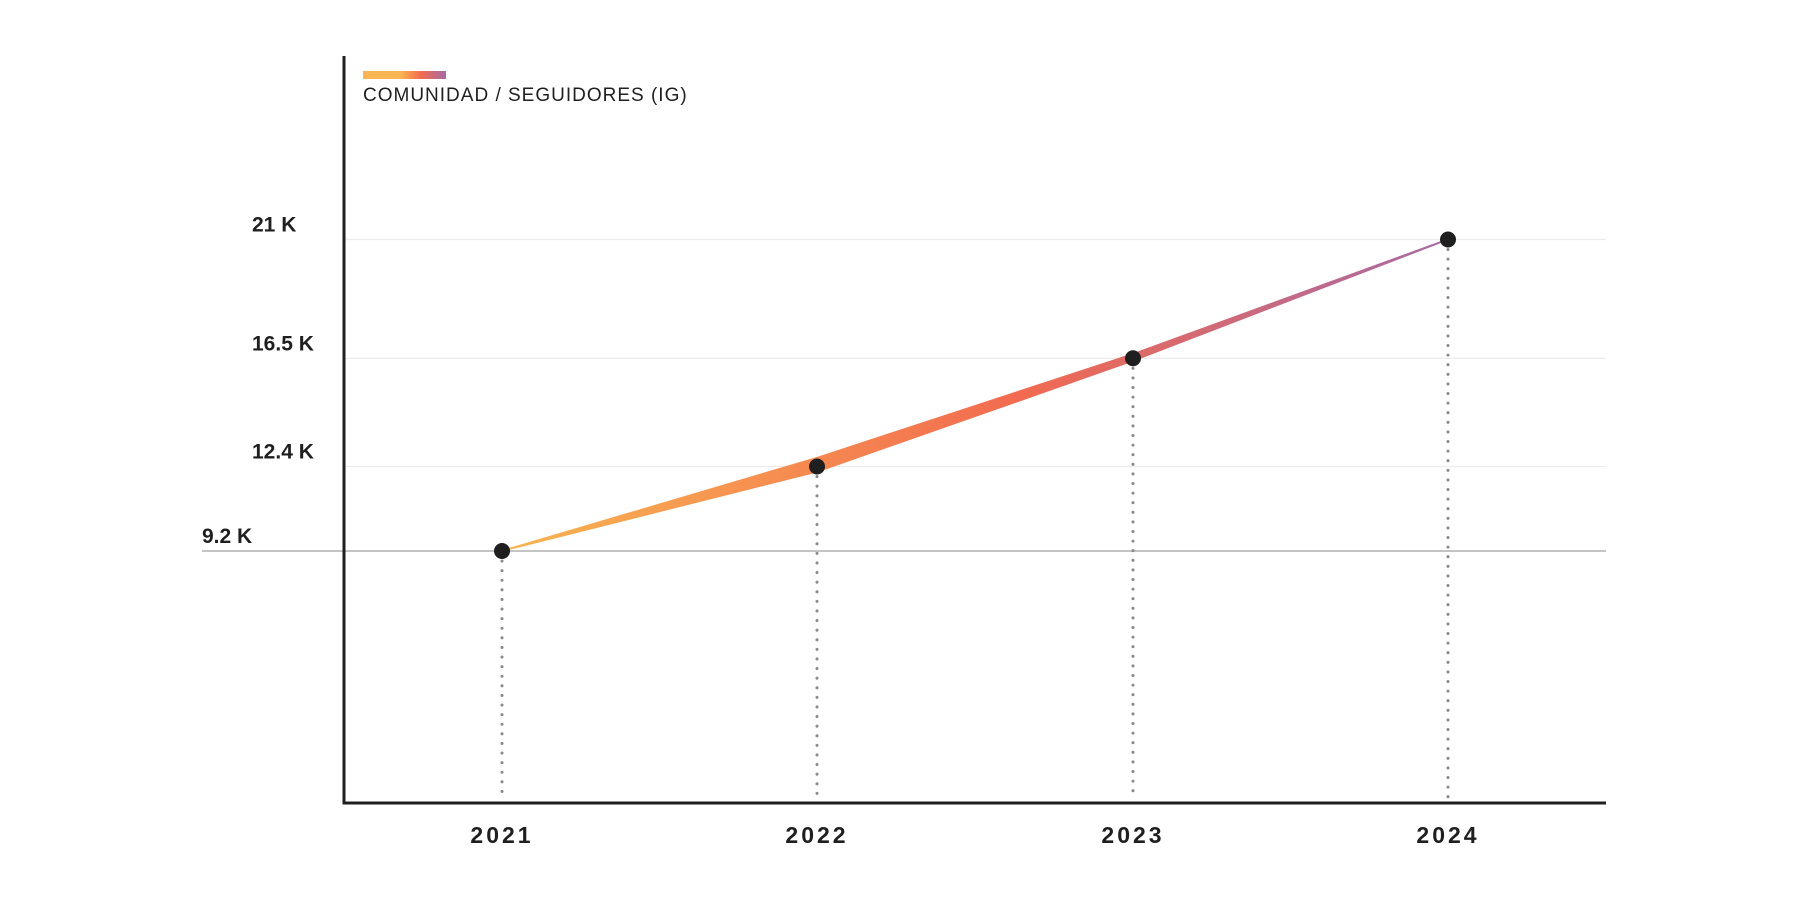 Image resolution: width=1800 pixels, height=900 pixels. I want to click on y-tick-label: 21 K, so click(274, 224).